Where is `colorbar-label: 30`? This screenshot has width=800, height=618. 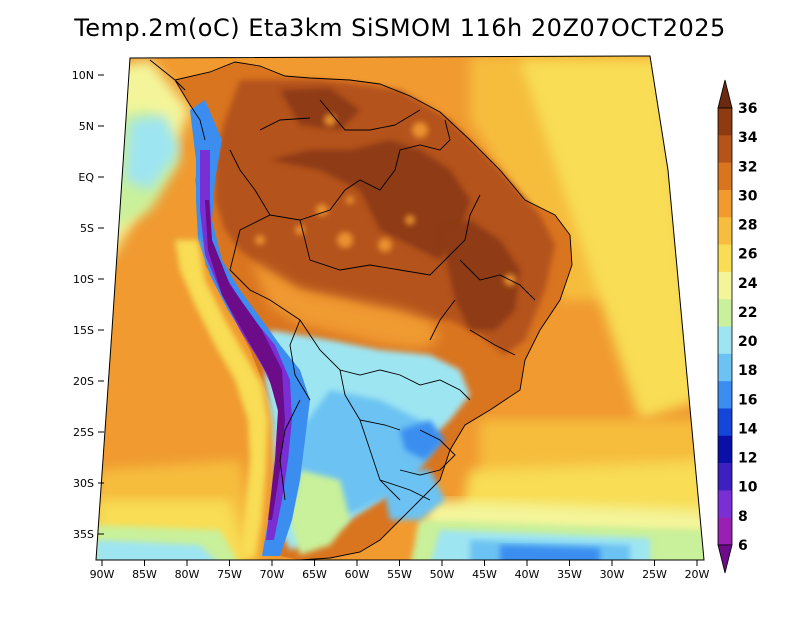
colorbar-label: 30 is located at coordinates (748, 196).